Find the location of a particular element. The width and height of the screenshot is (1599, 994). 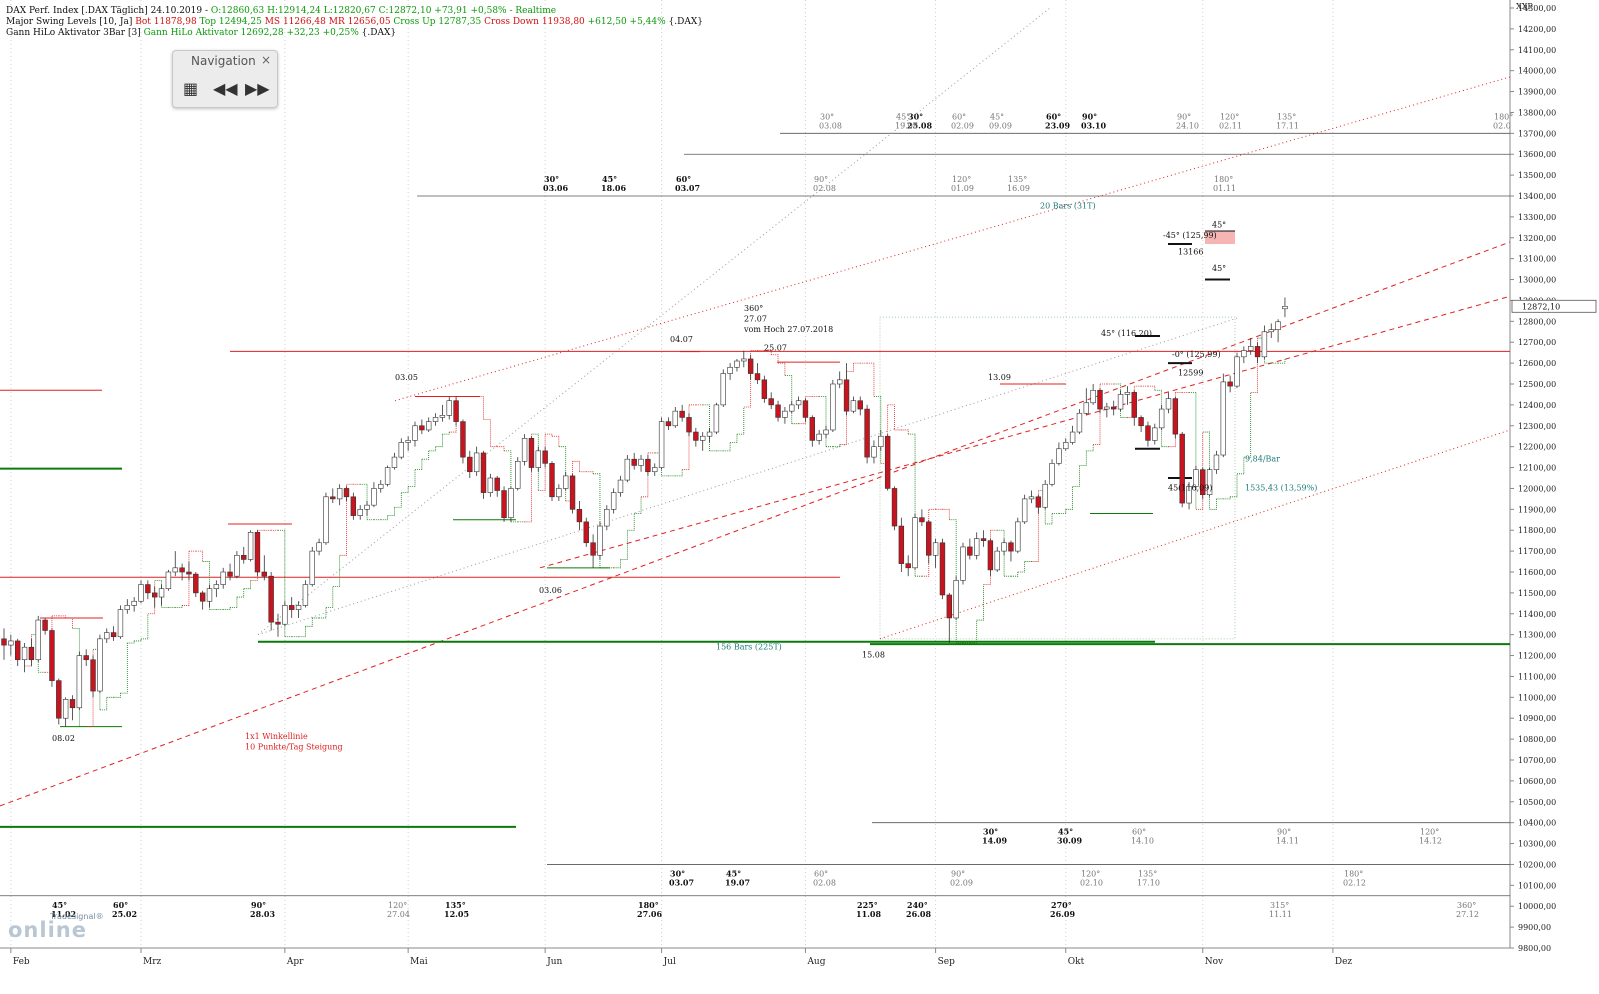

month-label: Aug is located at coordinates (815, 962).